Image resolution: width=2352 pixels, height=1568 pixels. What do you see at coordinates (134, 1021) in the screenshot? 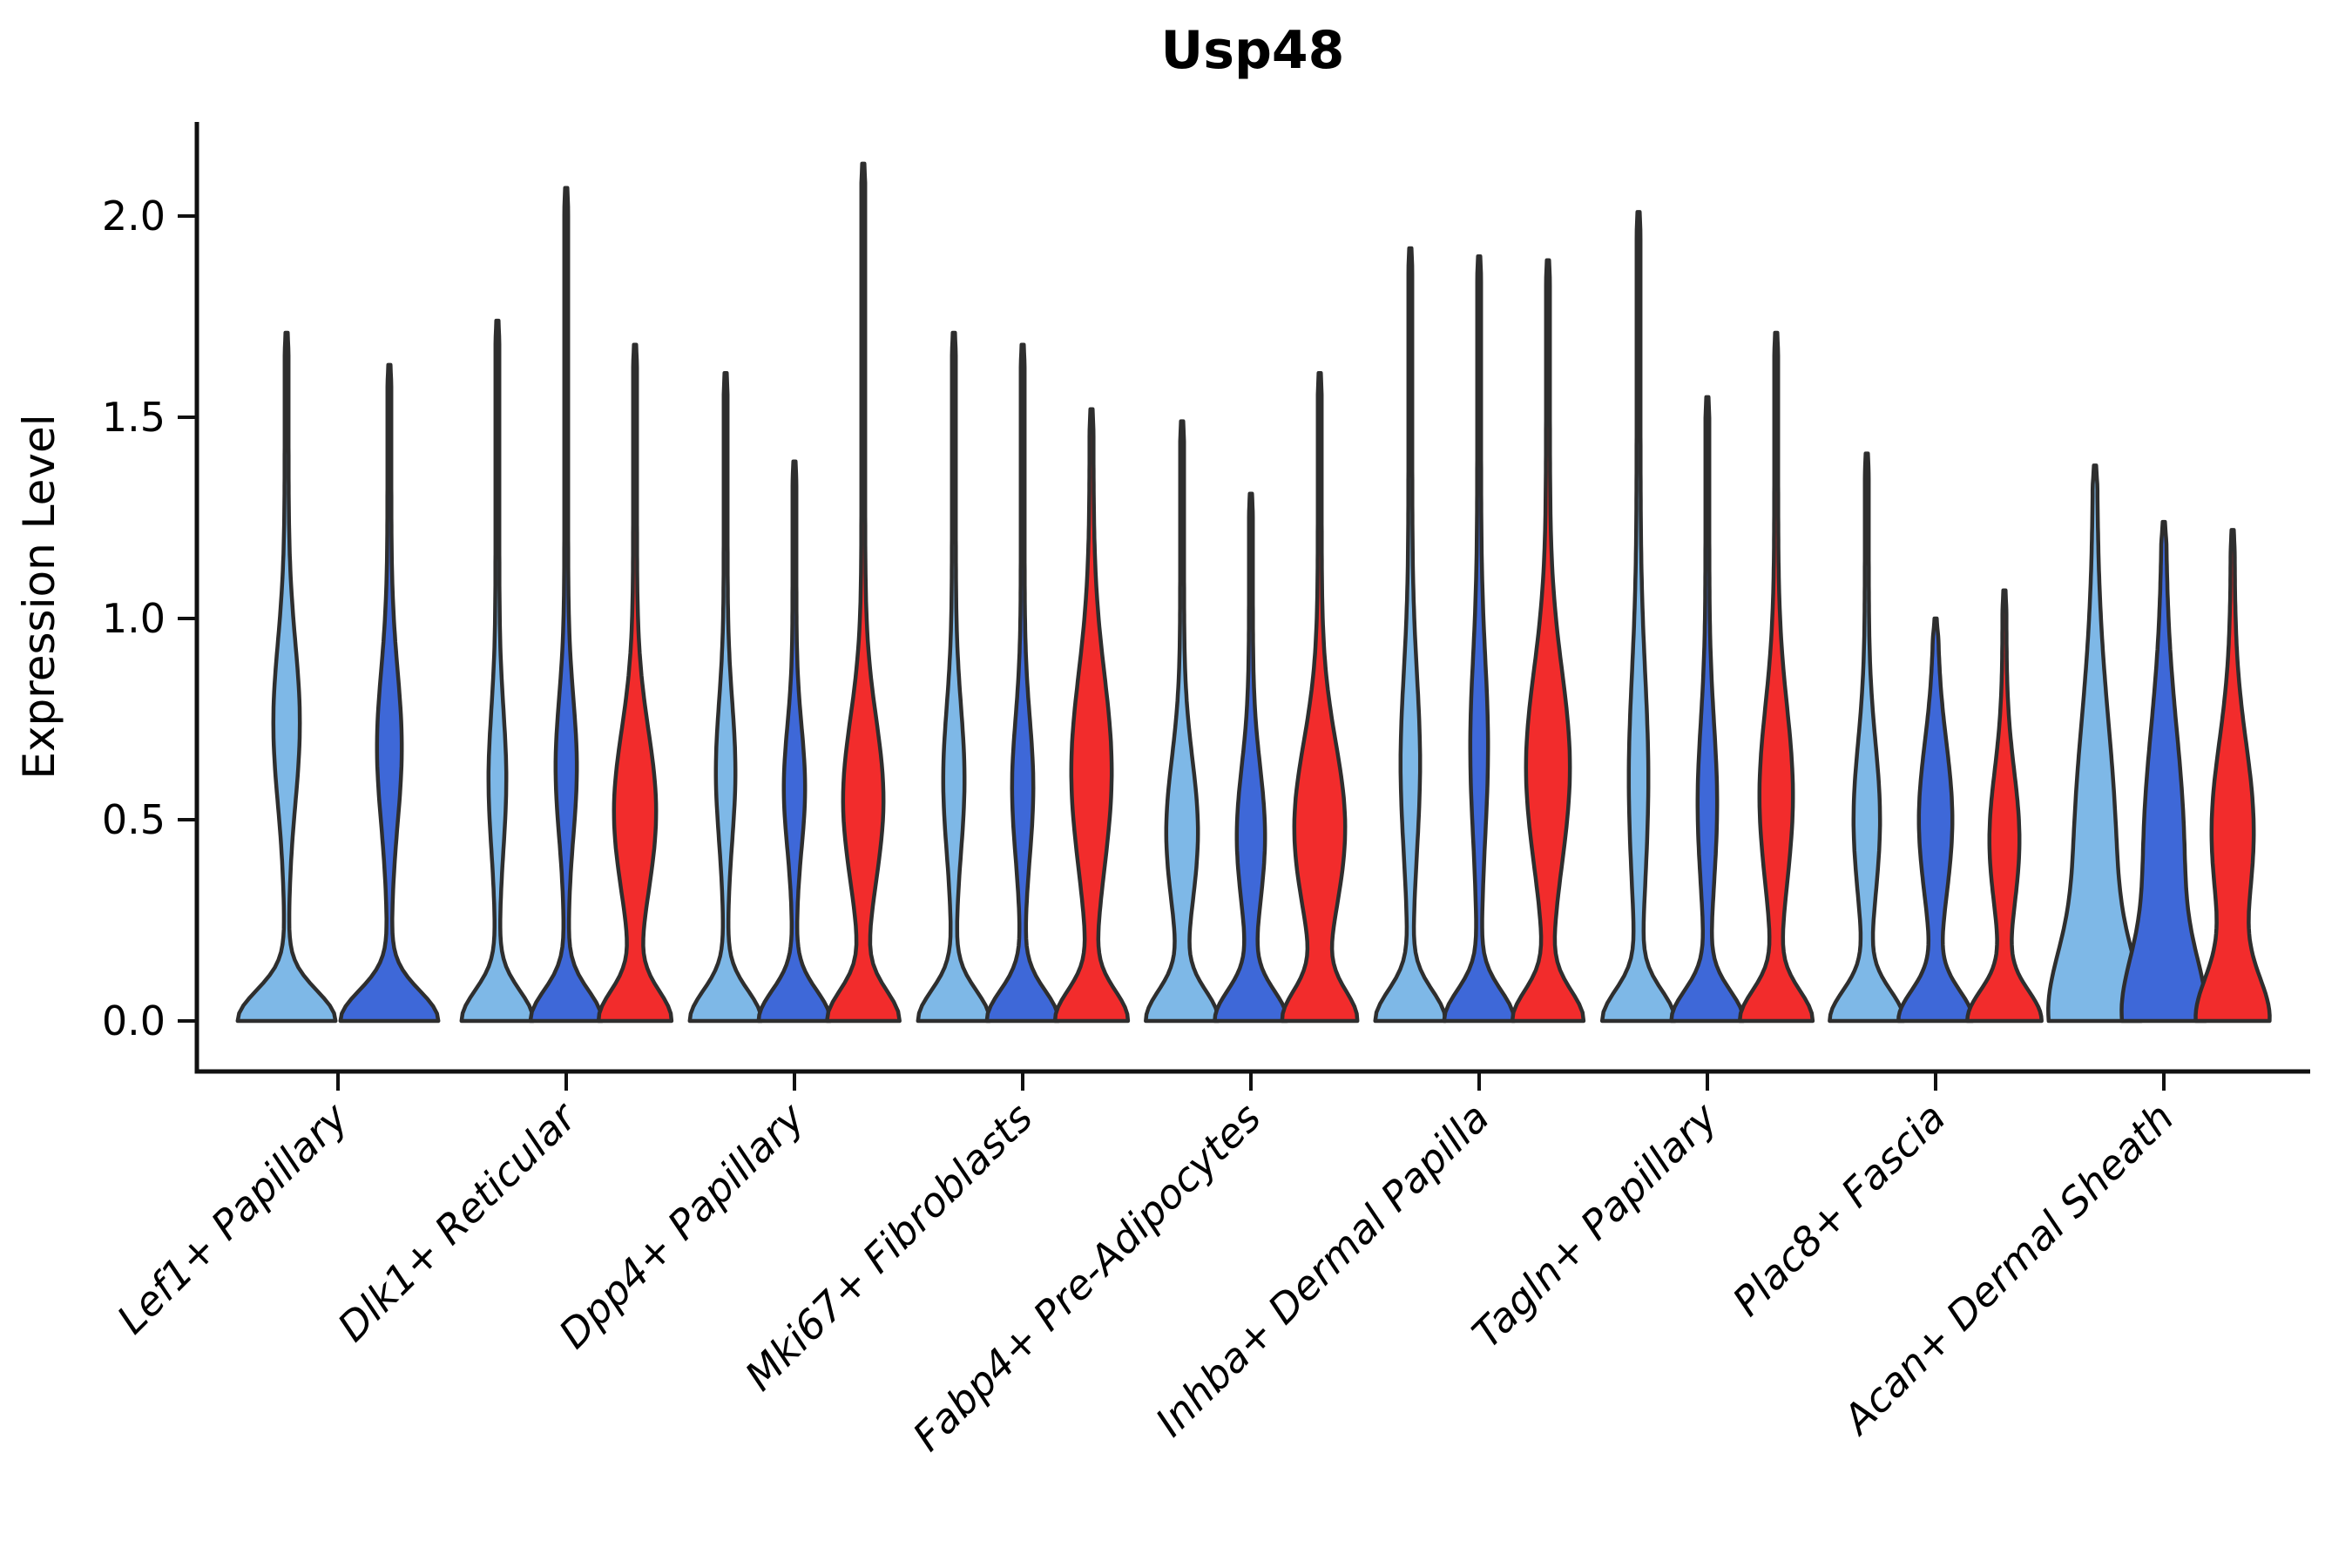
I see `y-tick-label: 0.0` at bounding box center [134, 1021].